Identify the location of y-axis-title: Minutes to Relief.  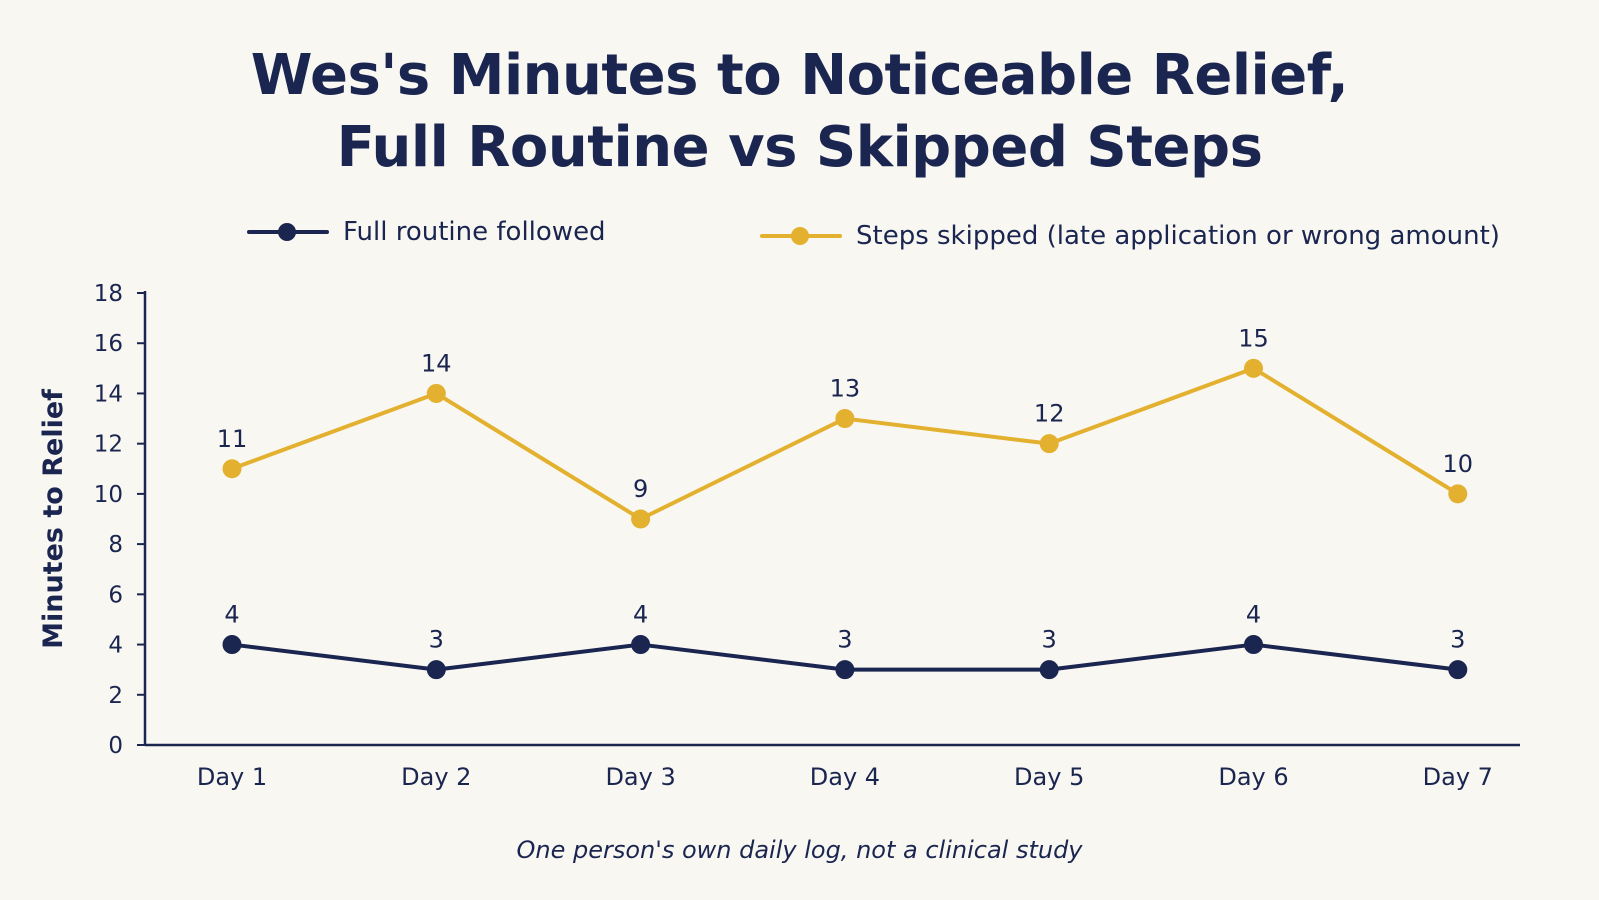
(53, 519).